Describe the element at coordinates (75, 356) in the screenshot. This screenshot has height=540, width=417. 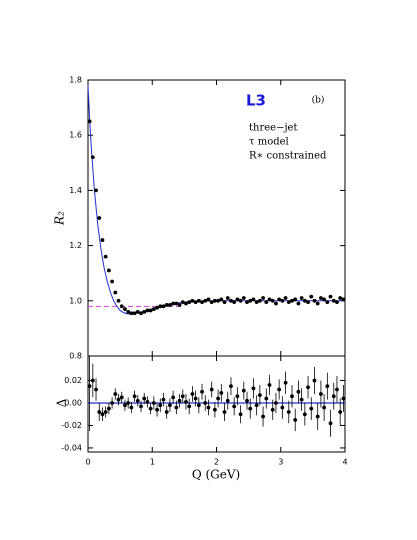
I see `y-tick-label: 0.8` at that location.